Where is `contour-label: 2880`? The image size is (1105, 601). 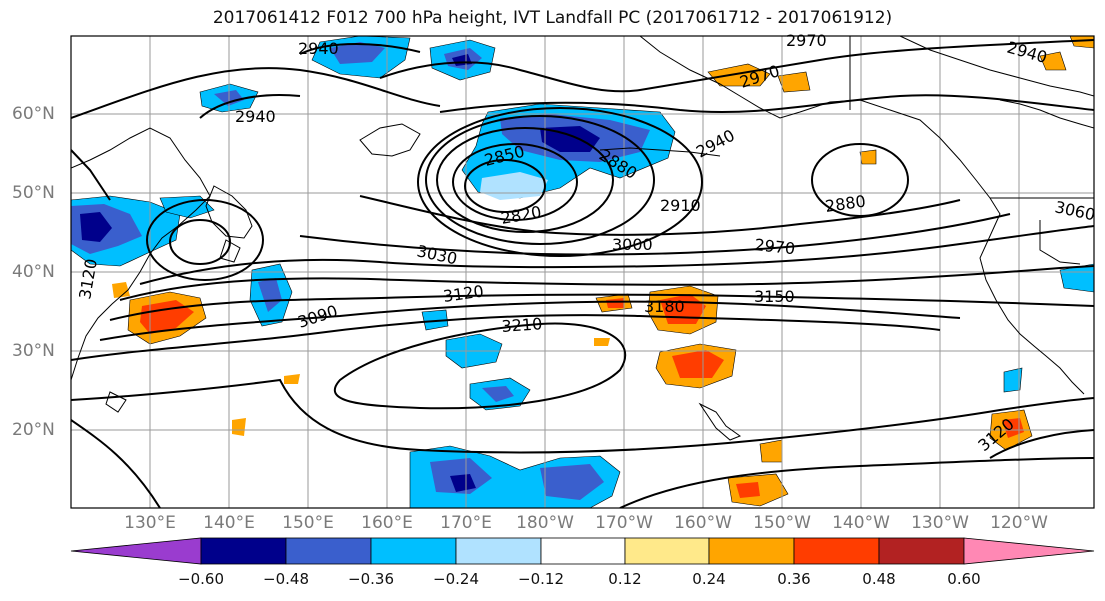
contour-label: 2880 is located at coordinates (845, 203).